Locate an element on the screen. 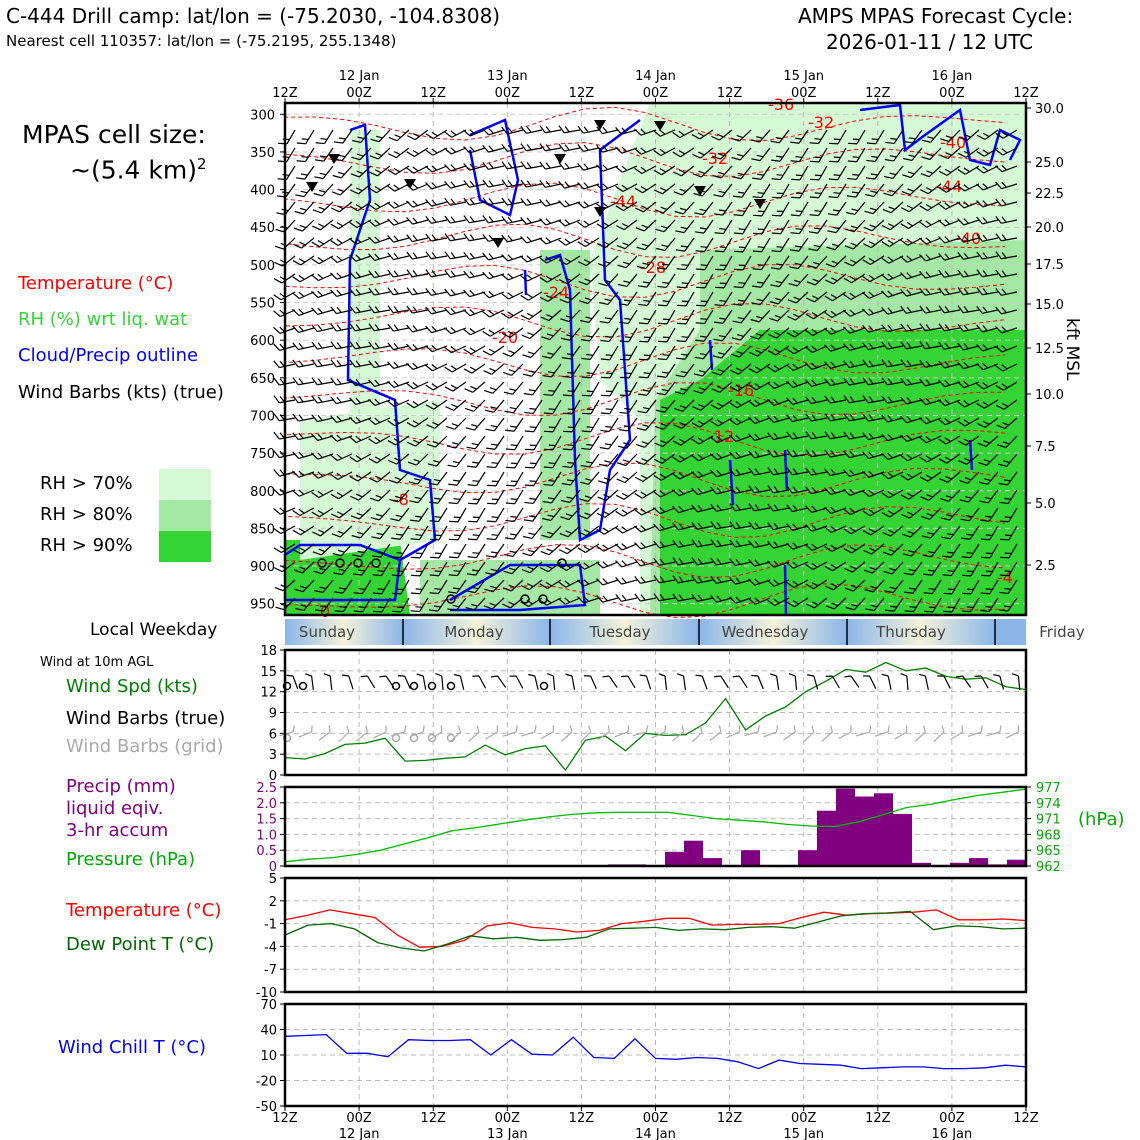  cloud-outline is located at coordinates (786, 470).